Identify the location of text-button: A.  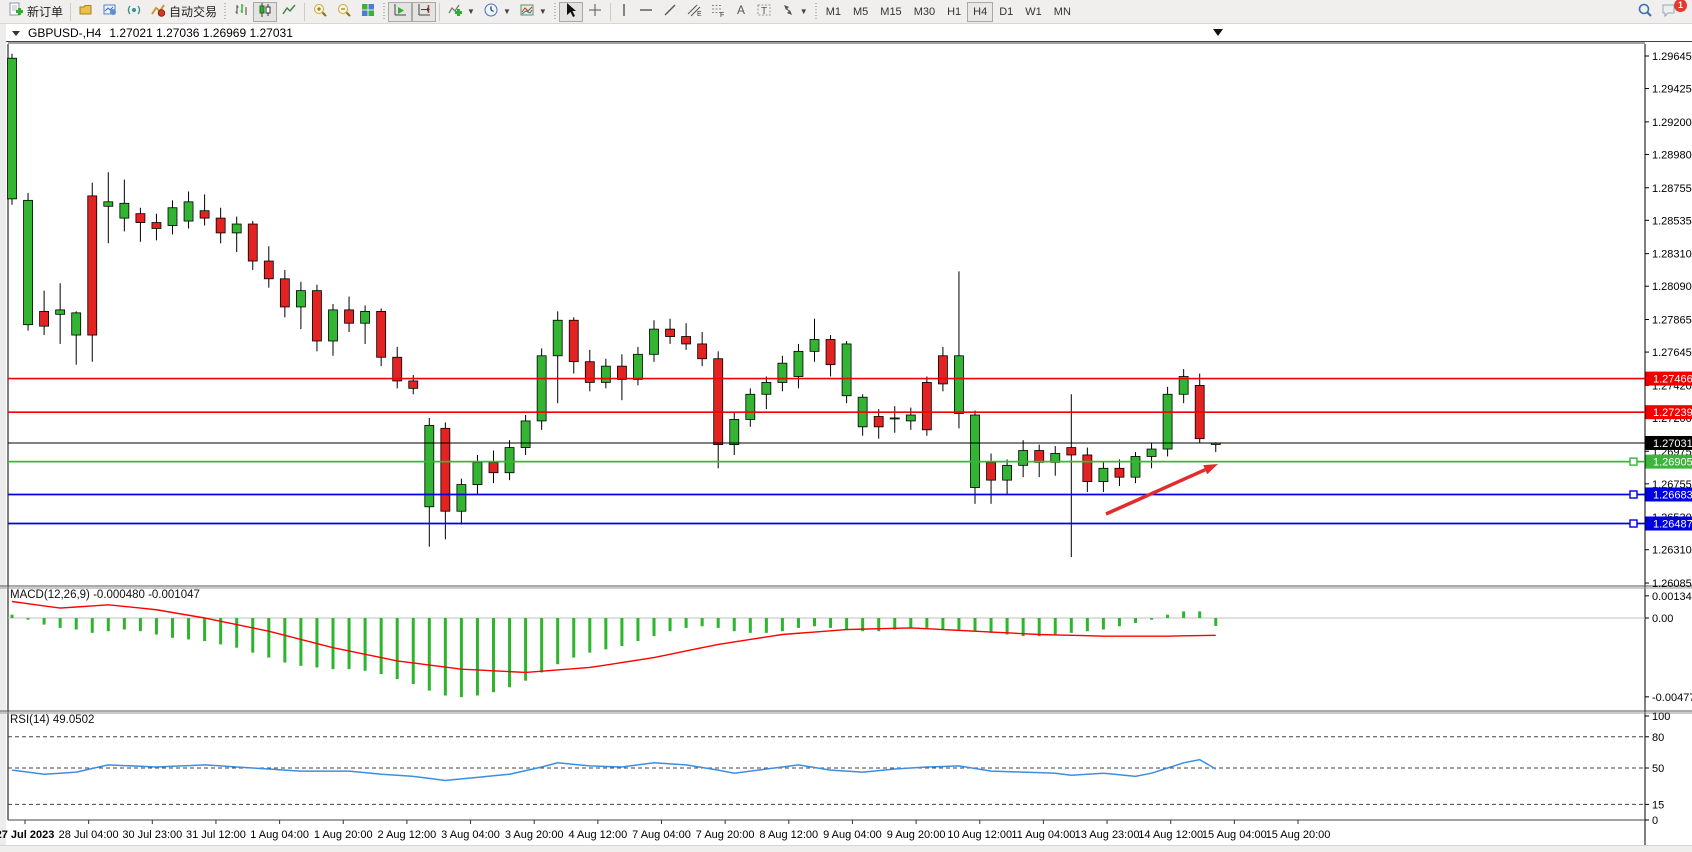
(741, 12).